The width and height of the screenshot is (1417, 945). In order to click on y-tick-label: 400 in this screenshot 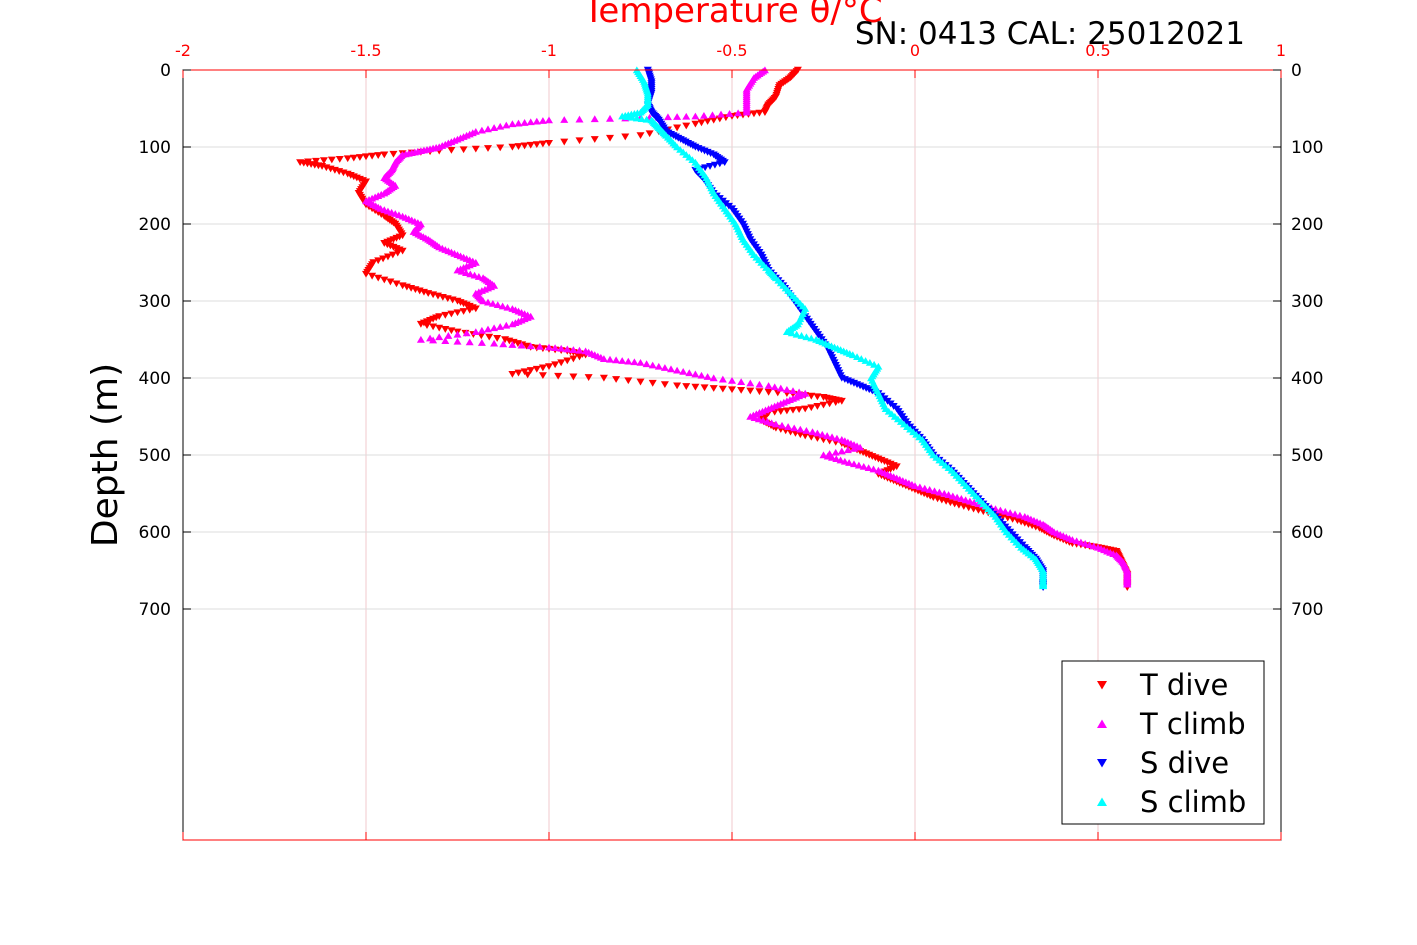, I will do `click(155, 379)`.